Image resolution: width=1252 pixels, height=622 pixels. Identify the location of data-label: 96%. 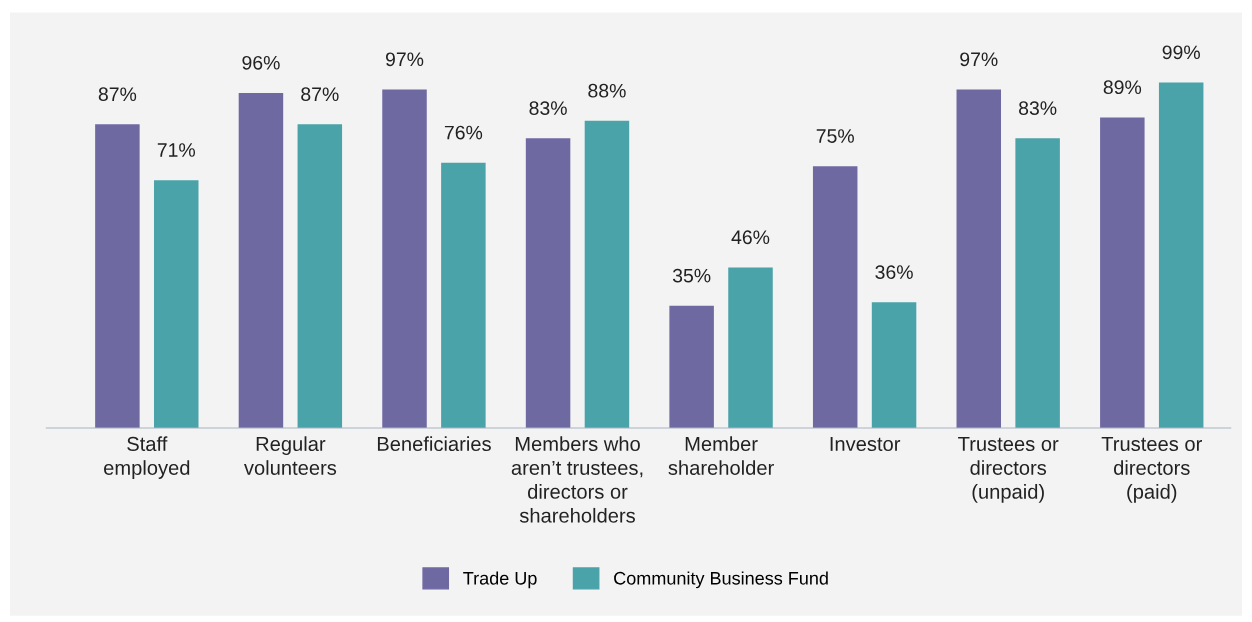
(261, 62).